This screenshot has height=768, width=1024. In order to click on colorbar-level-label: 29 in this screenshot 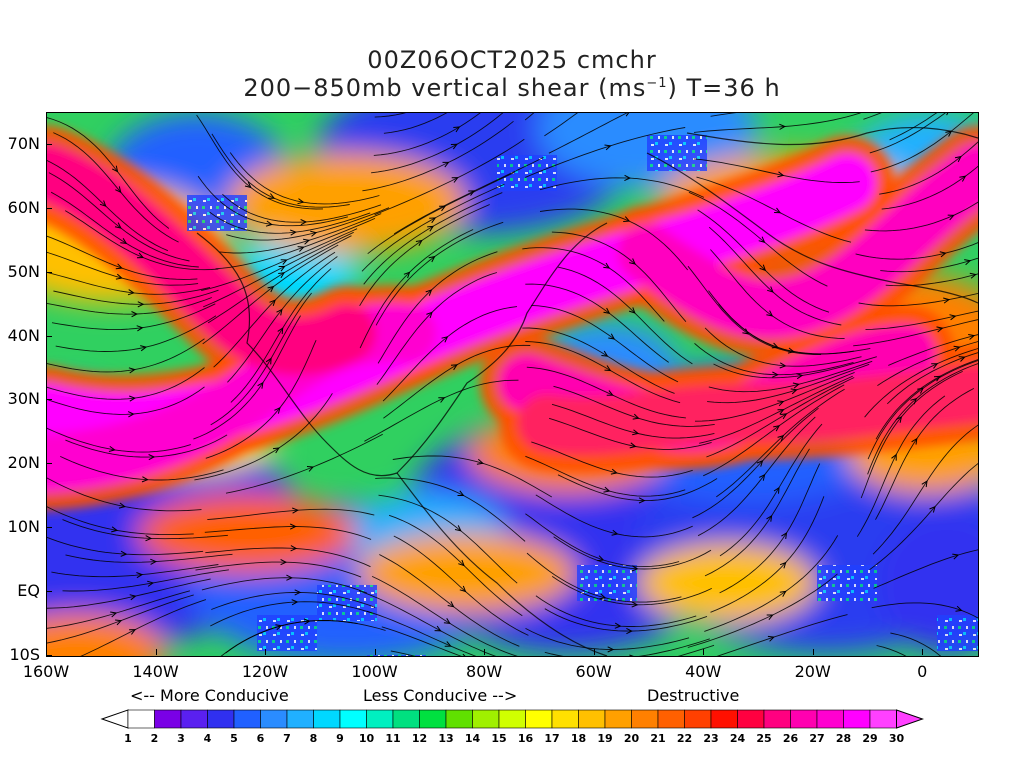, I will do `click(870, 738)`.